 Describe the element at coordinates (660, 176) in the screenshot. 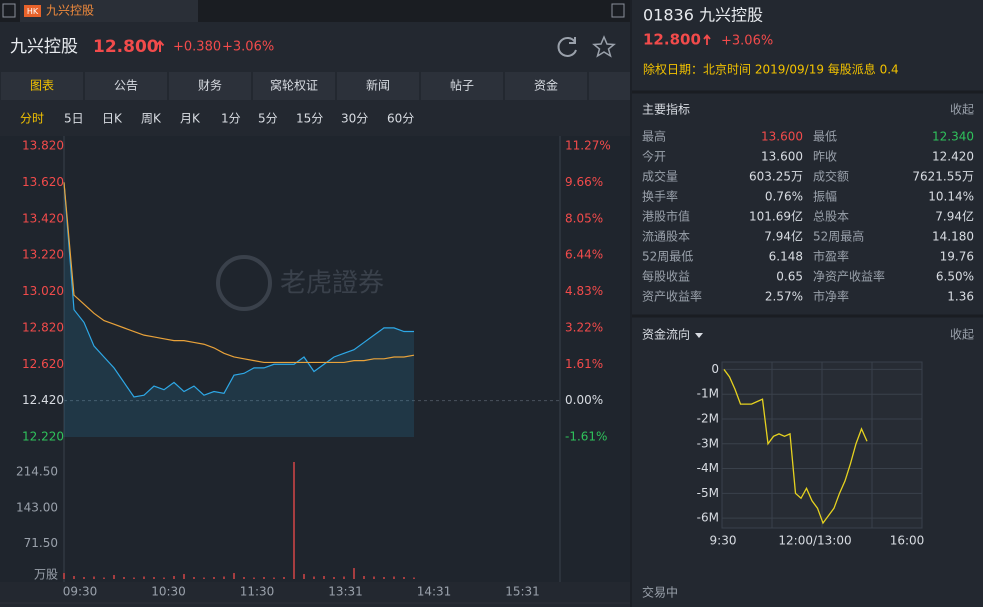

I see `indicator-label: 成交量` at that location.